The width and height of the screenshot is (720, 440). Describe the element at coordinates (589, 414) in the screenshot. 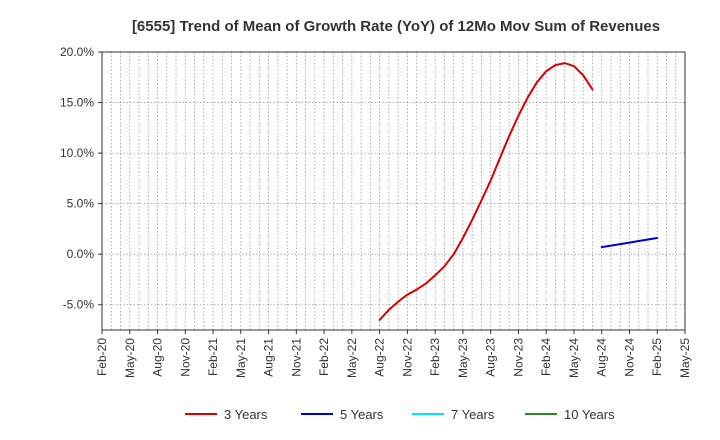

I see `legend-label: 10 Years` at that location.